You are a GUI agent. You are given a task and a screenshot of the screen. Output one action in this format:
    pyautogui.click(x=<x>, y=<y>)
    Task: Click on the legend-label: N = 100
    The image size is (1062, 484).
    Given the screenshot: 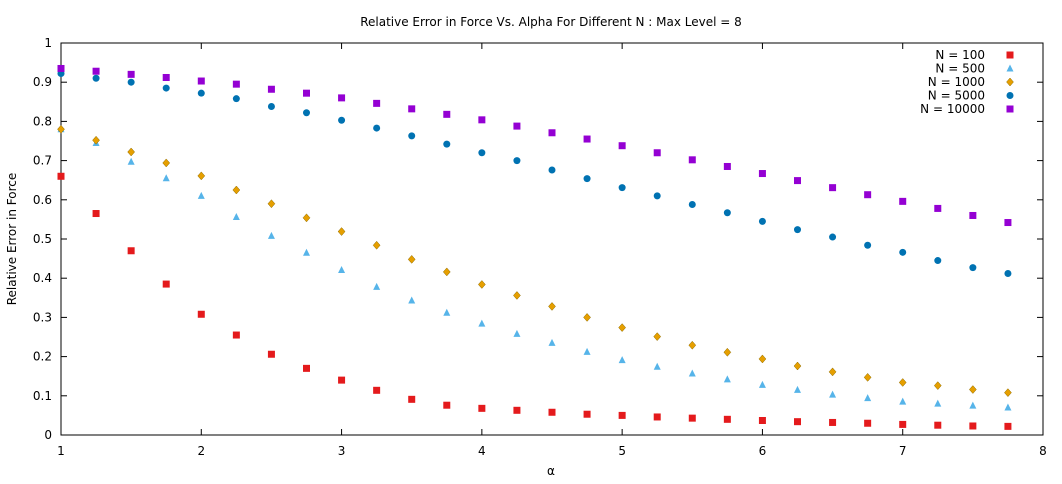 What is the action you would take?
    pyautogui.click(x=960, y=55)
    